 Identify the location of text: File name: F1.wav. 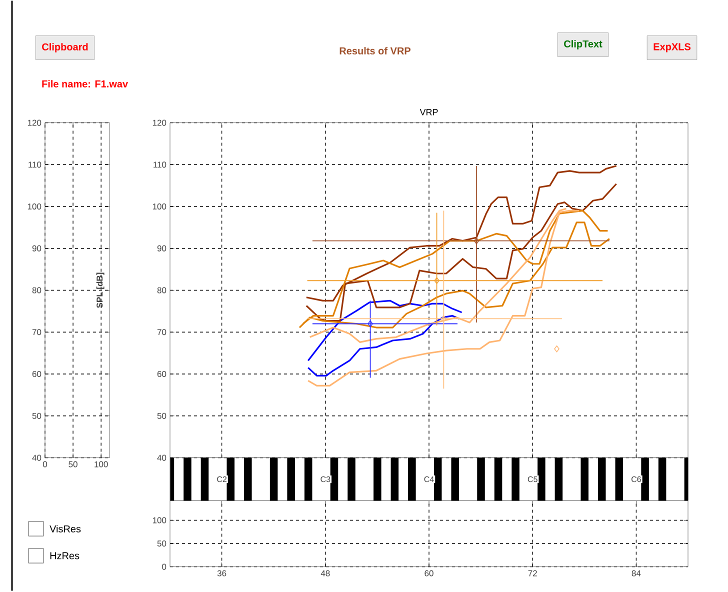
(85, 84).